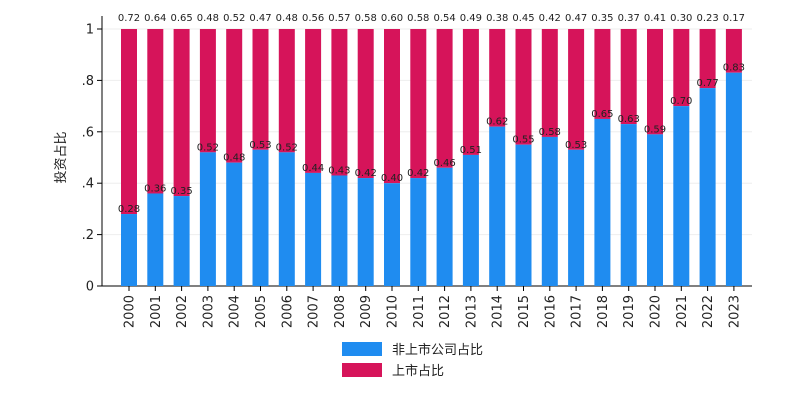 Image resolution: width=800 pixels, height=400 pixels. Describe the element at coordinates (340, 311) in the screenshot. I see `x-tick-label: 2008` at that location.